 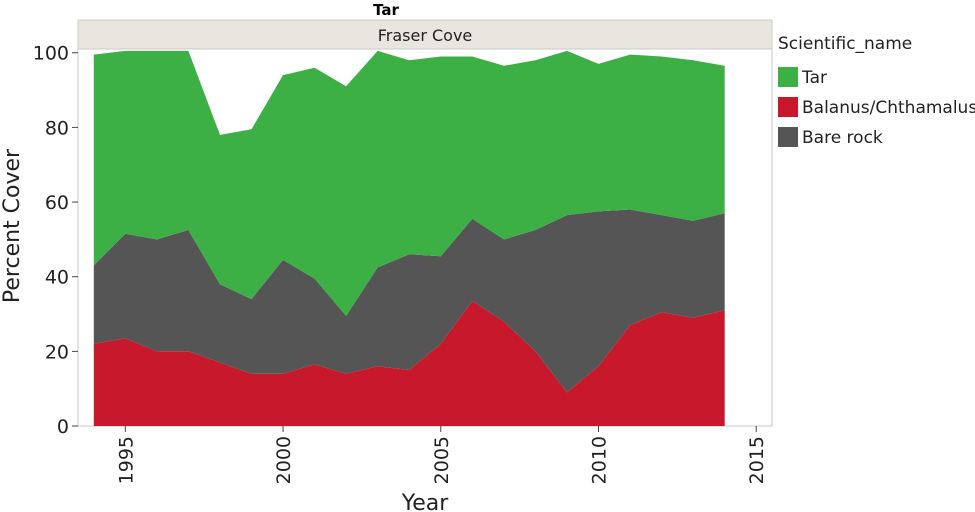 What do you see at coordinates (51, 54) in the screenshot?
I see `y-tick-label: 100` at bounding box center [51, 54].